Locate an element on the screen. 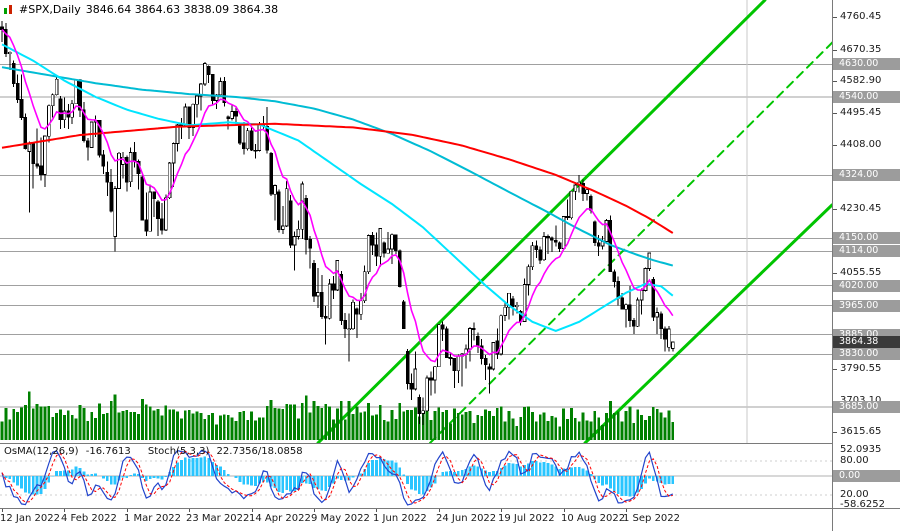 The image size is (900, 531). time-label: 4 Feb 2022 is located at coordinates (89, 518).